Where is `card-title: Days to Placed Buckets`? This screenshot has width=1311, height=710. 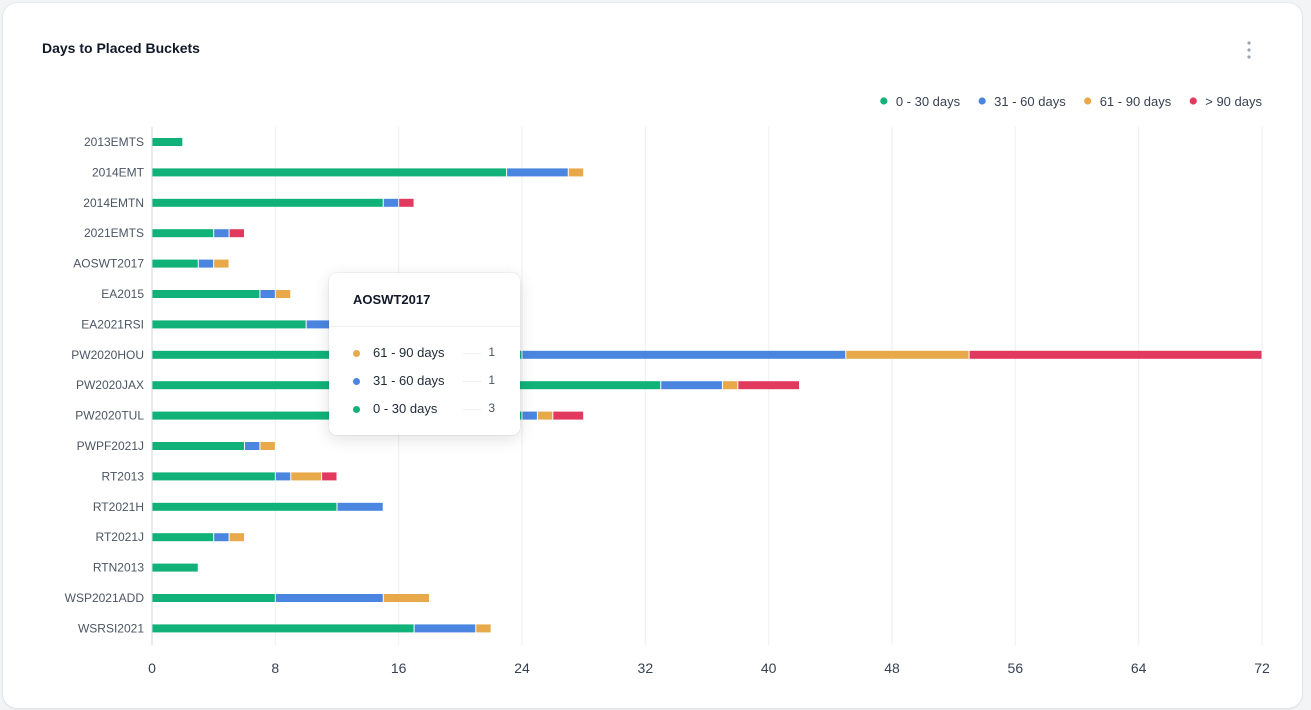
card-title: Days to Placed Buckets is located at coordinates (121, 48).